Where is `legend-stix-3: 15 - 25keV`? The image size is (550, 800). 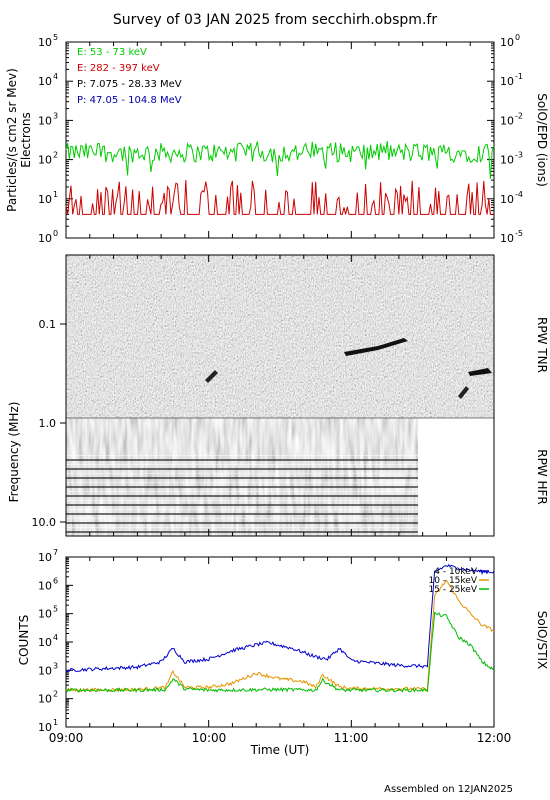
legend-stix-3: 15 - 25keV is located at coordinates (453, 590).